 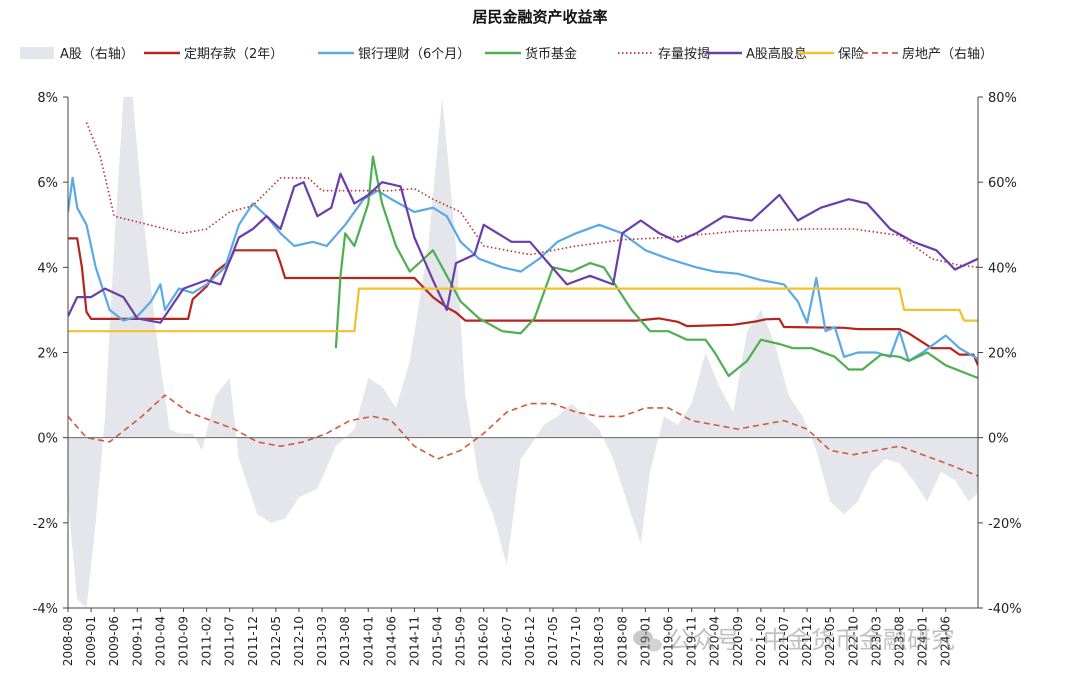 What do you see at coordinates (1002, 183) in the screenshot?
I see `right-axis-tick-label: 60%` at bounding box center [1002, 183].